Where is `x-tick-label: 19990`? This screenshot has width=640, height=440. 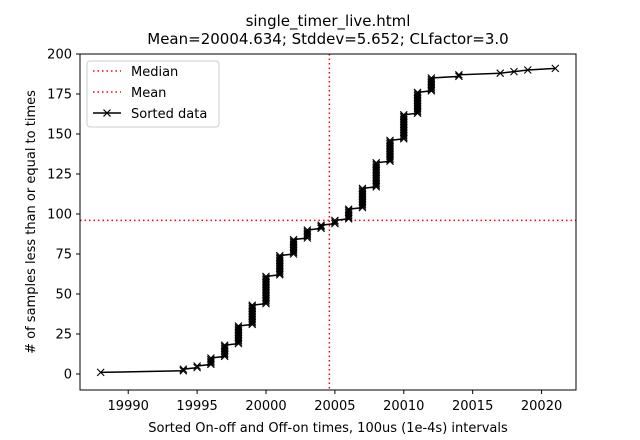
x-tick-label: 19990 is located at coordinates (128, 406).